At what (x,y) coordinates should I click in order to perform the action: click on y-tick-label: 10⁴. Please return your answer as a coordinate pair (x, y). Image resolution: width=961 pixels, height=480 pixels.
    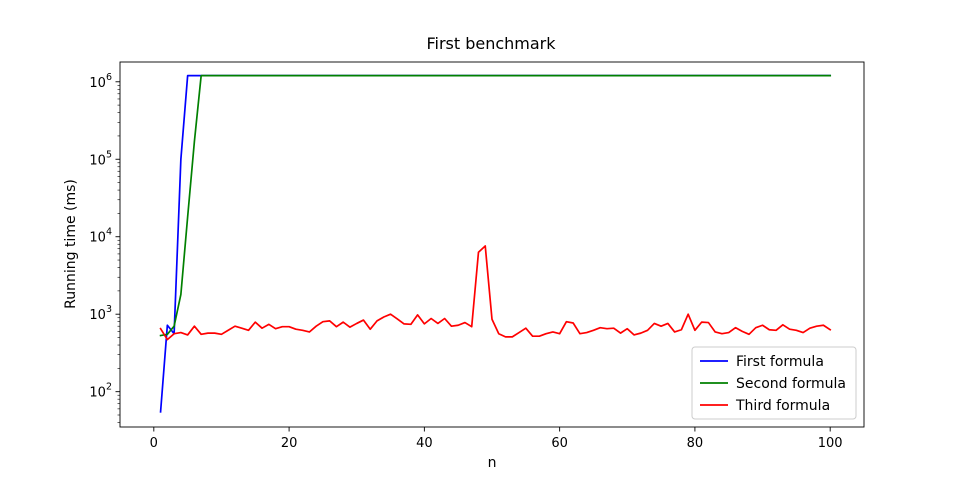
    Looking at the image, I should click on (100, 236).